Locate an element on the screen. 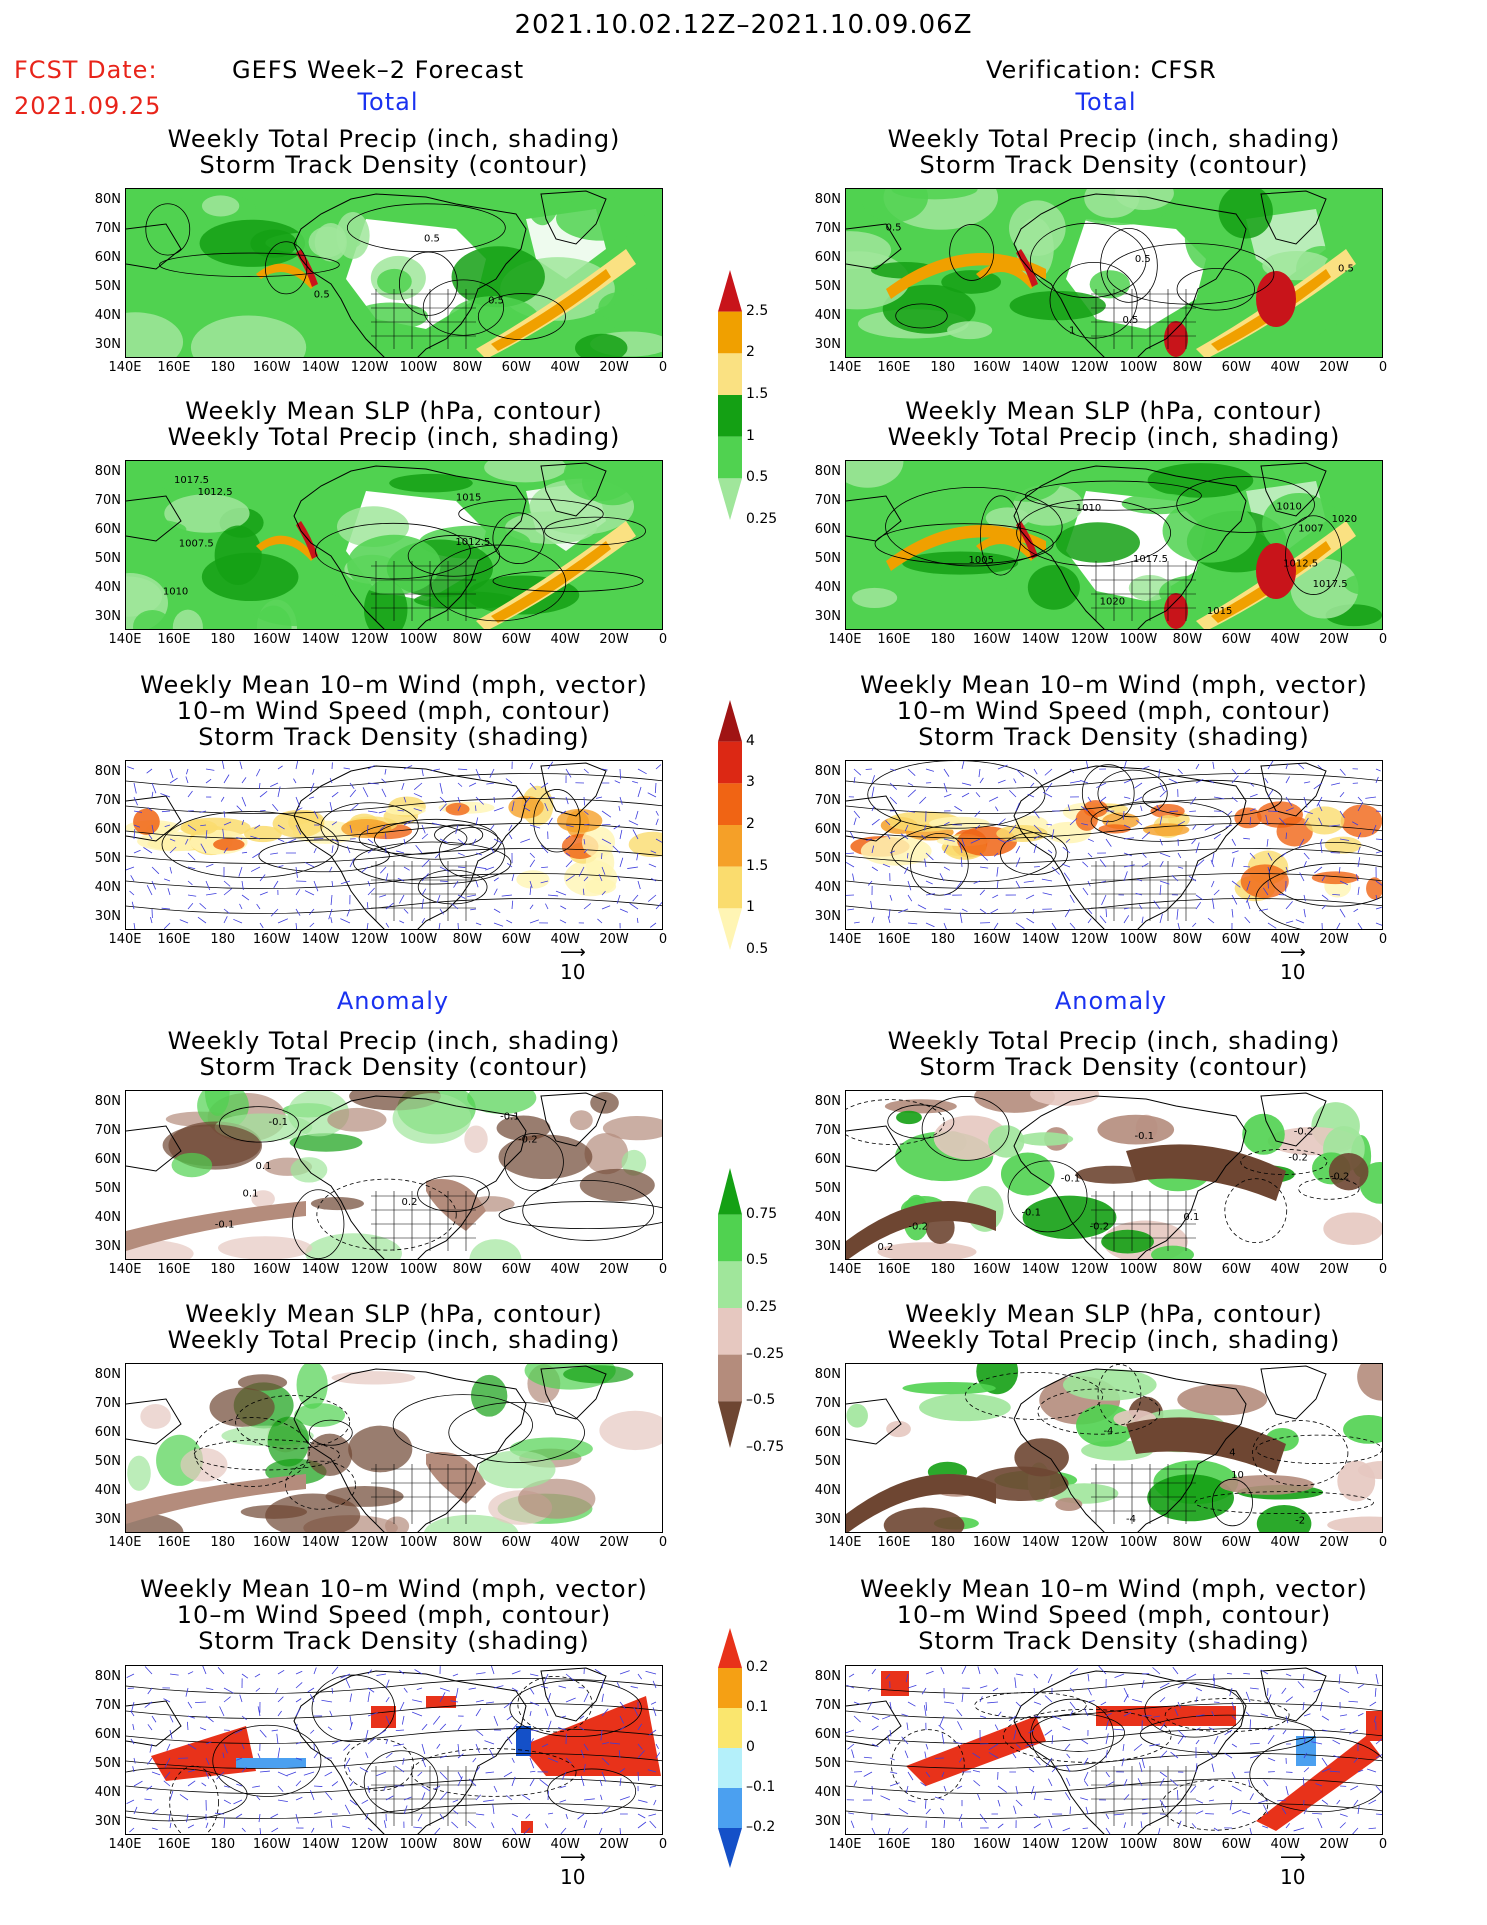 Image resolution: width=1487 pixels, height=1925 pixels. gefs-panel-1-title-line-2: Storm Track Density (contour) is located at coordinates (394, 165).